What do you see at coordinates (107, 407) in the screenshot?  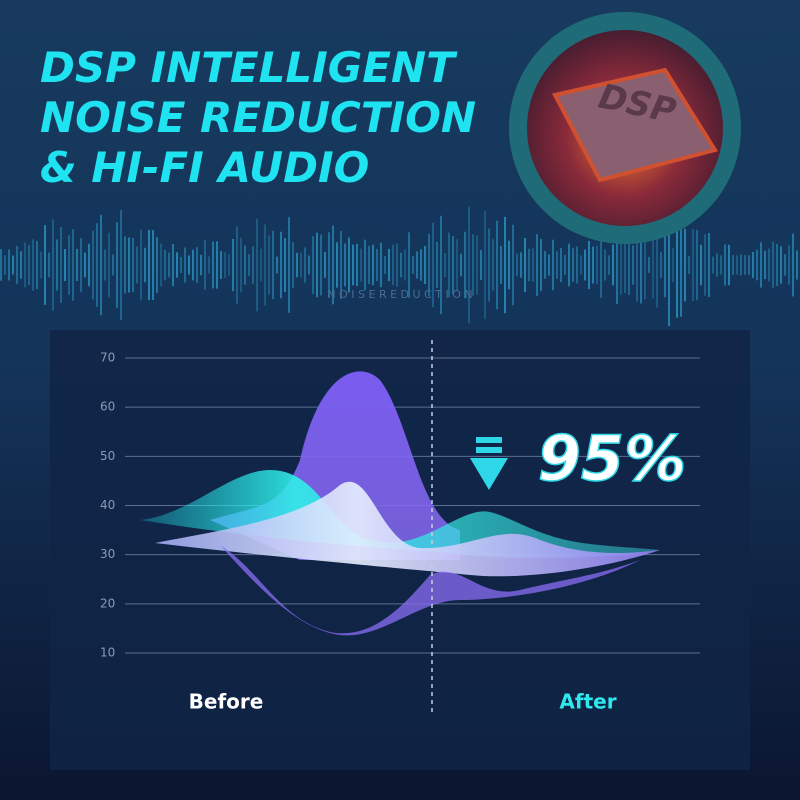 I see `y-tick-label: 60` at bounding box center [107, 407].